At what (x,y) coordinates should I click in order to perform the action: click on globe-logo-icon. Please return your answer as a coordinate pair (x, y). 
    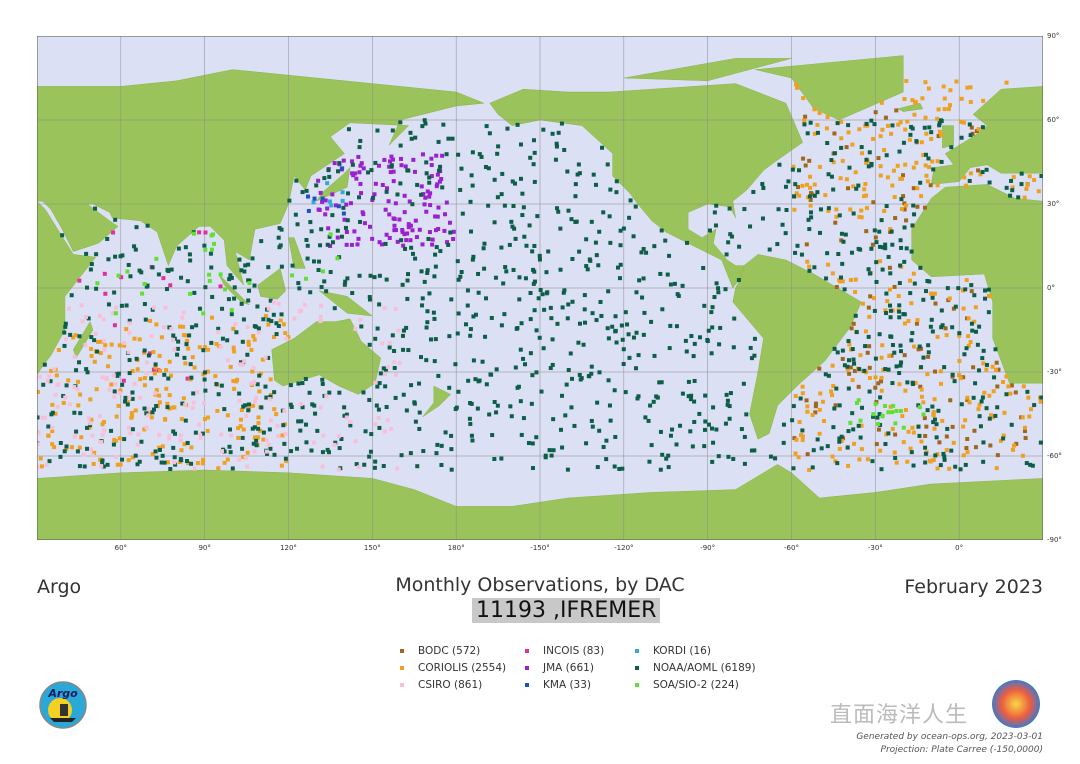
    Looking at the image, I should click on (1016, 704).